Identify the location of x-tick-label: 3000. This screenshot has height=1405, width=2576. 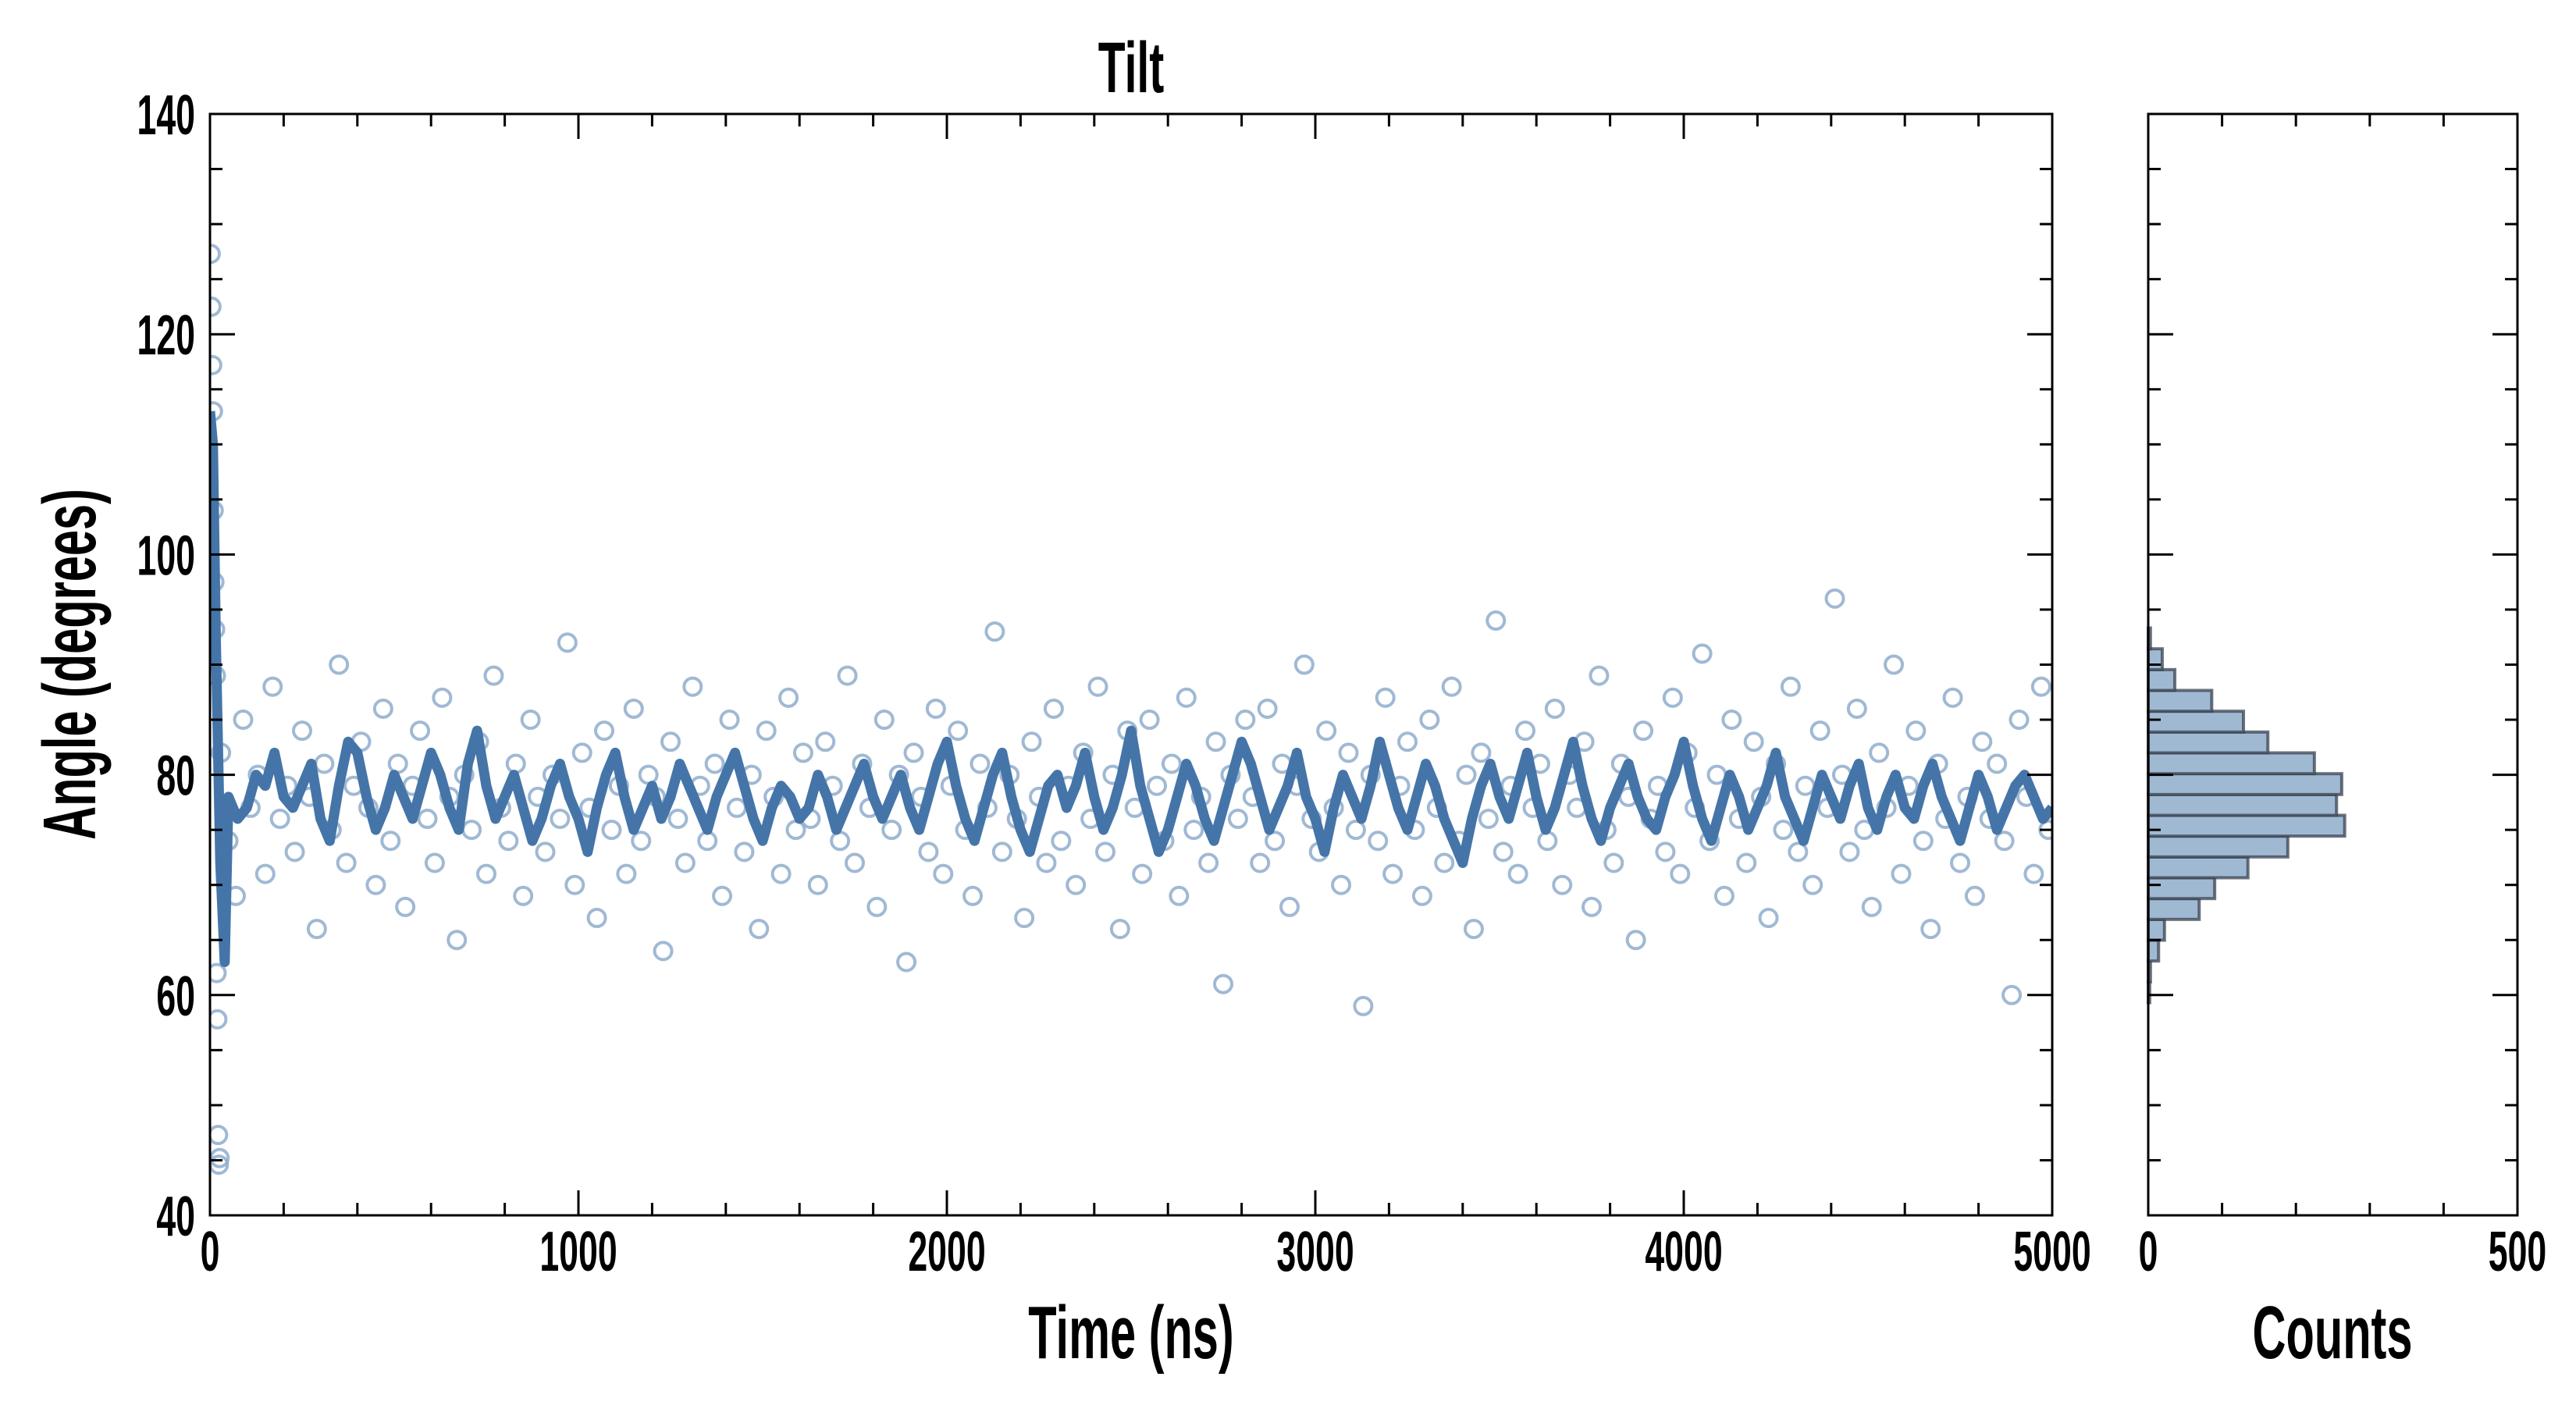
(1315, 1251).